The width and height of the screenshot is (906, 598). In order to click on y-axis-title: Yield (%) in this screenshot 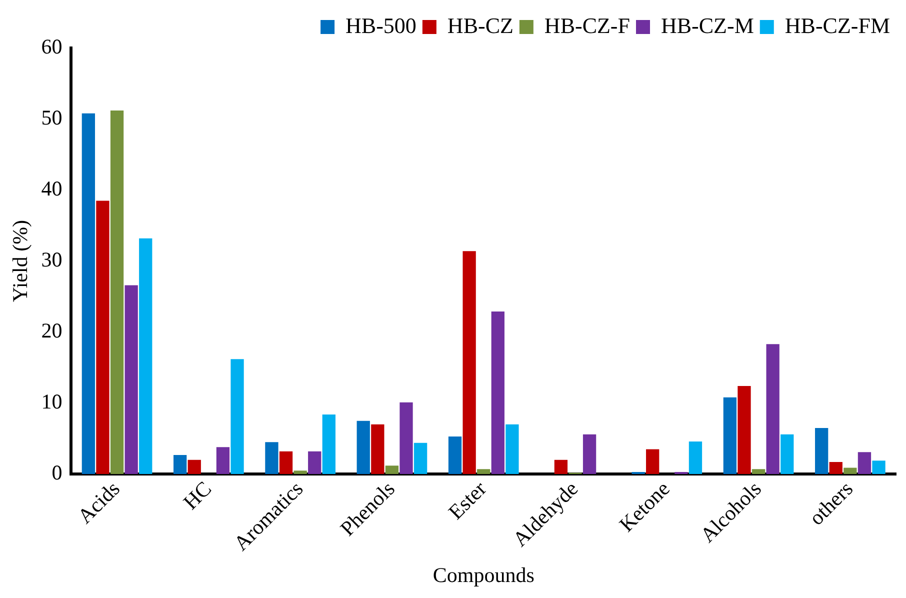, I will do `click(20, 261)`.